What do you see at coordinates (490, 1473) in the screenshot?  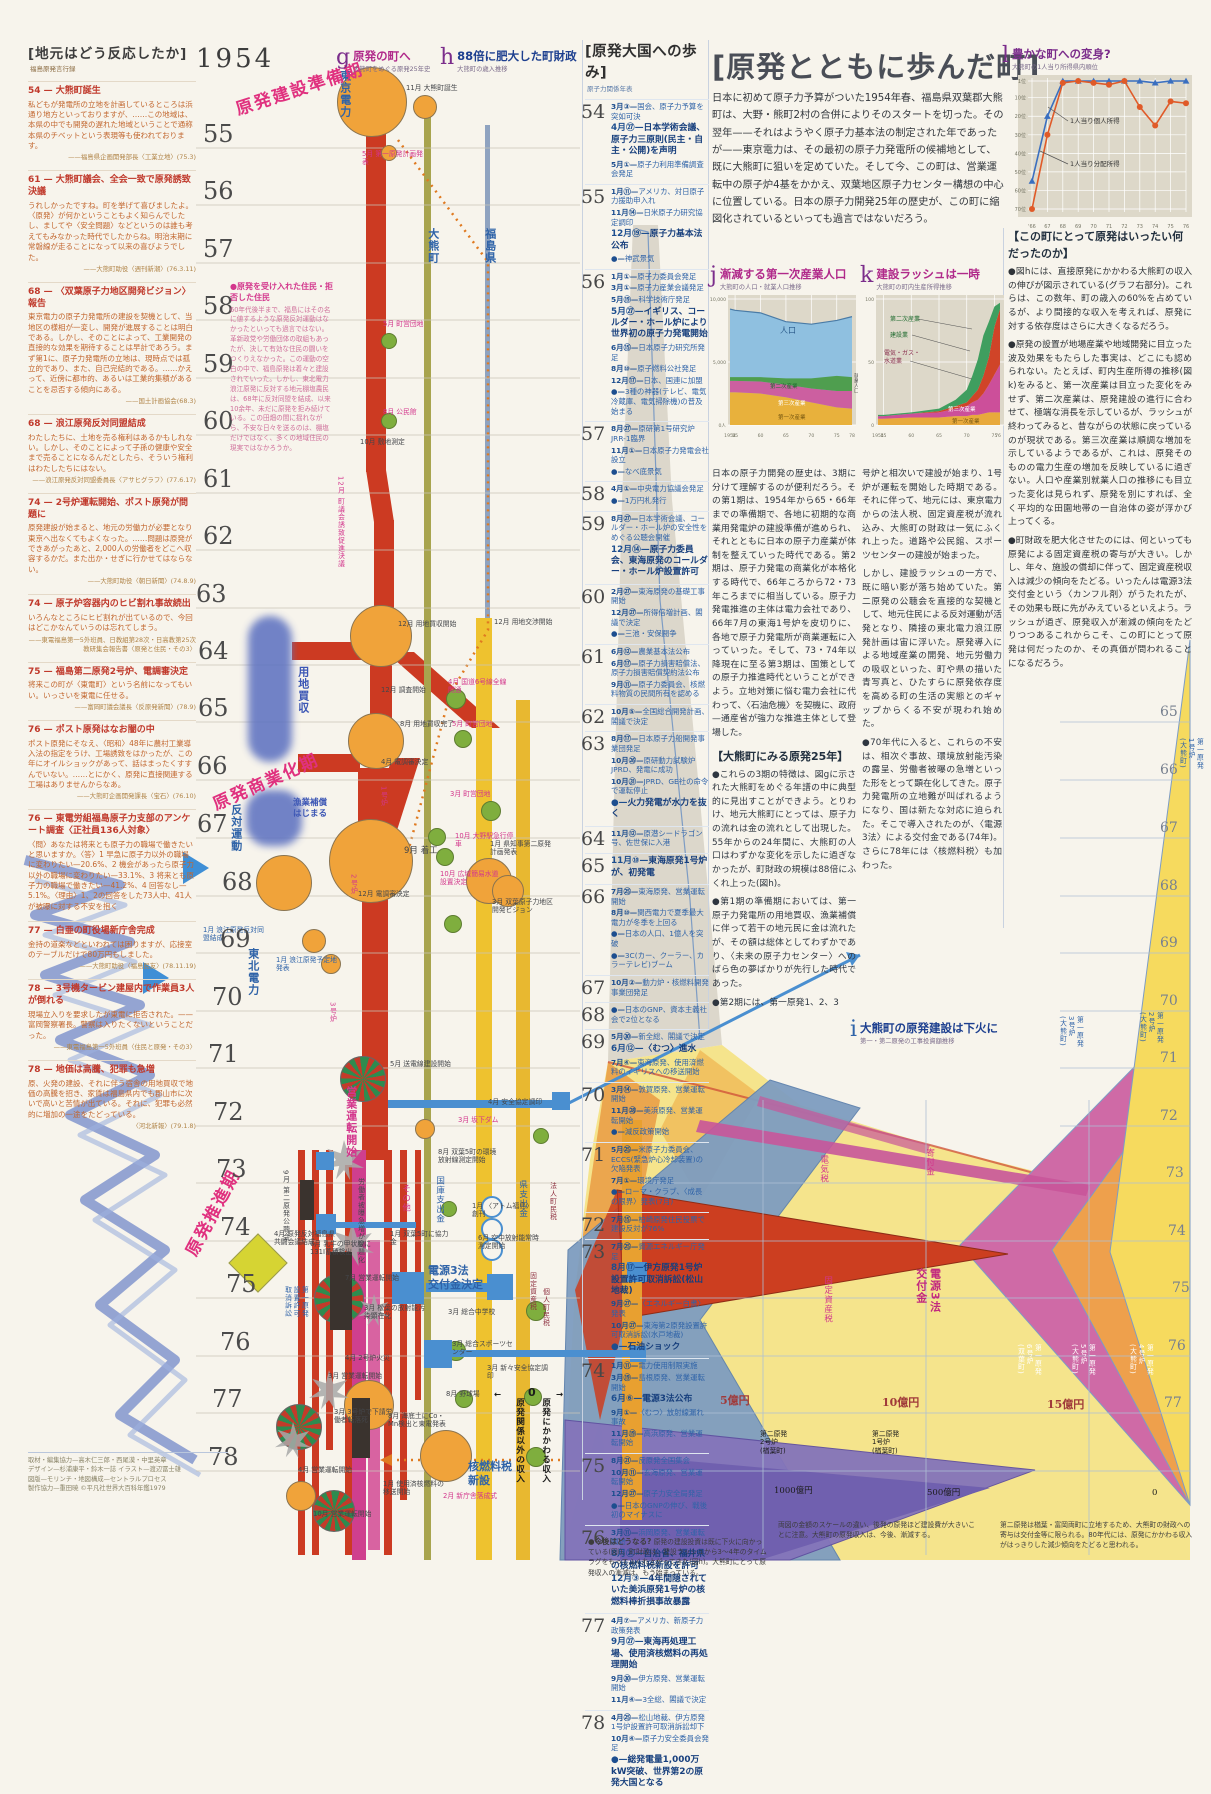 I see `event-label: 核燃料税 新設` at bounding box center [490, 1473].